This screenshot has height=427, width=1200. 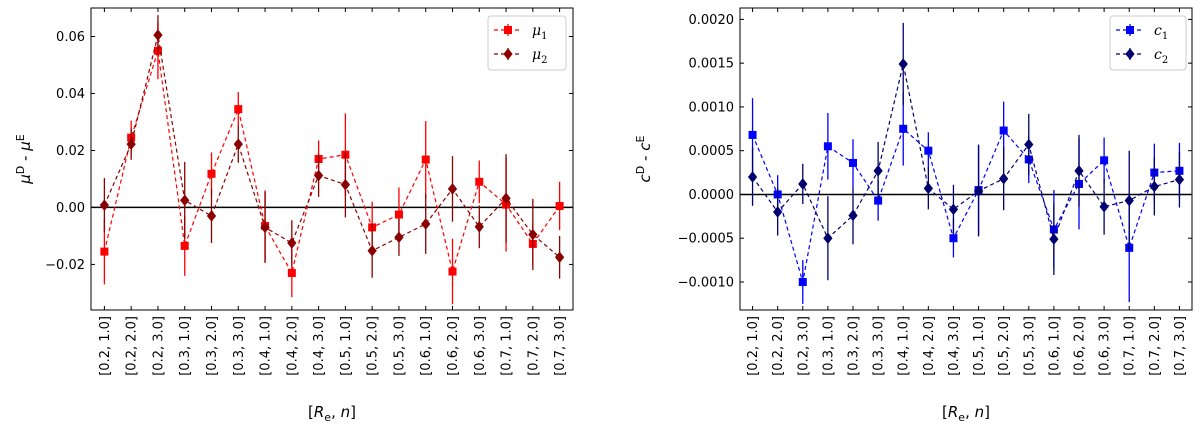 I want to click on x-tick-label: [0.2, 2.0], so click(x=132, y=346).